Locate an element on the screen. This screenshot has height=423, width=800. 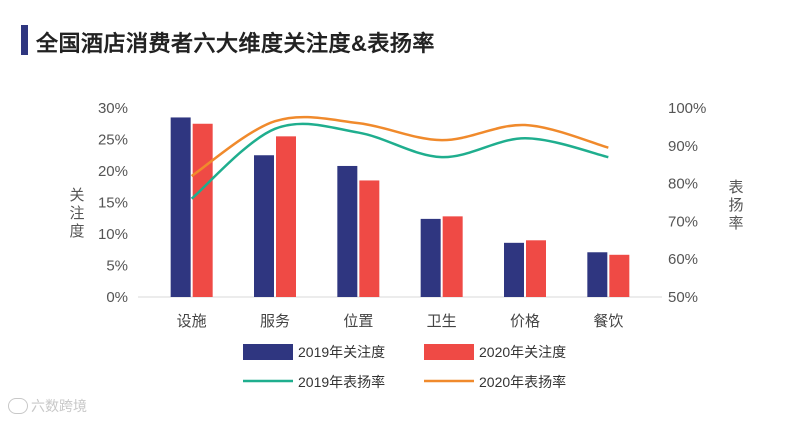
right-tick-label: 100% is located at coordinates (687, 108).